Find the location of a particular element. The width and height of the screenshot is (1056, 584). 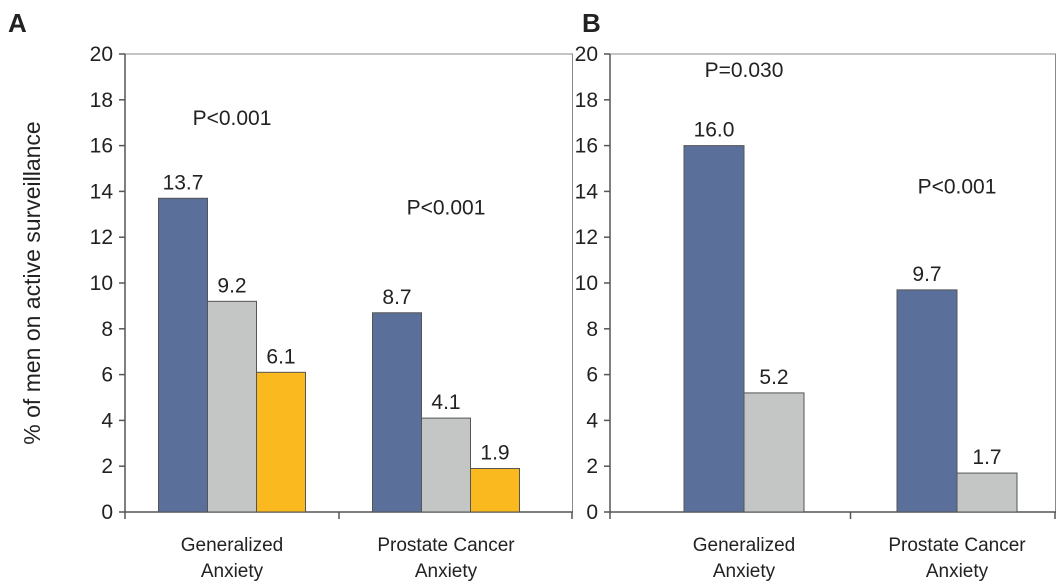

p-value-annotation: P=0.030 is located at coordinates (744, 70).